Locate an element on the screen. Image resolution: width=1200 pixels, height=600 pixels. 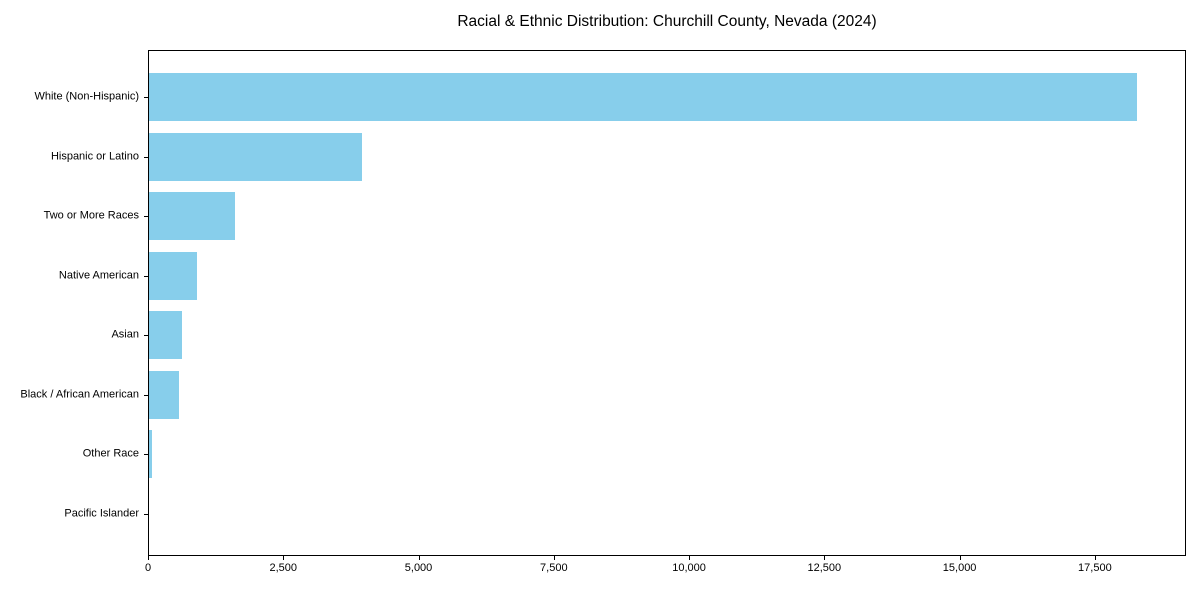
bar-other-race is located at coordinates (151, 454).